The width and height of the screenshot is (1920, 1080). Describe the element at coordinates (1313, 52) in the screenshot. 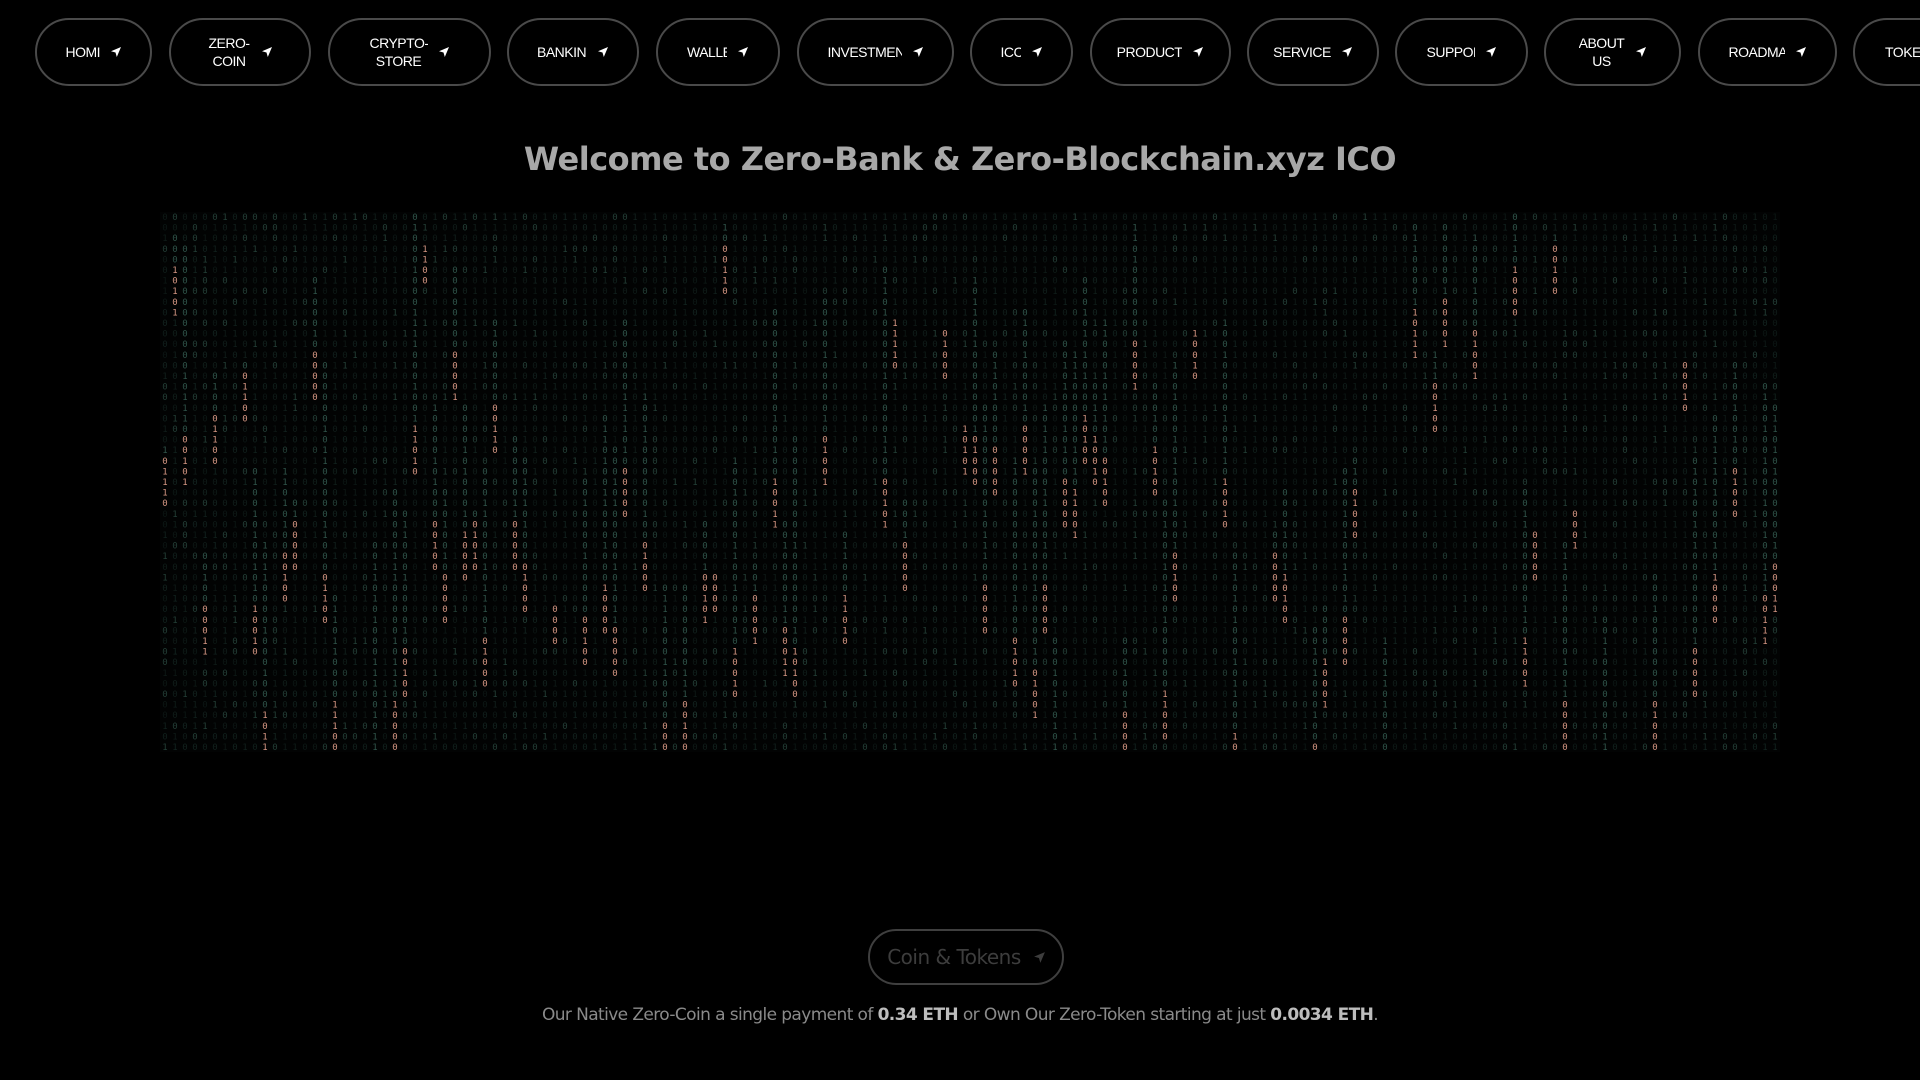

I see `nav-service-button: SERVICE` at that location.